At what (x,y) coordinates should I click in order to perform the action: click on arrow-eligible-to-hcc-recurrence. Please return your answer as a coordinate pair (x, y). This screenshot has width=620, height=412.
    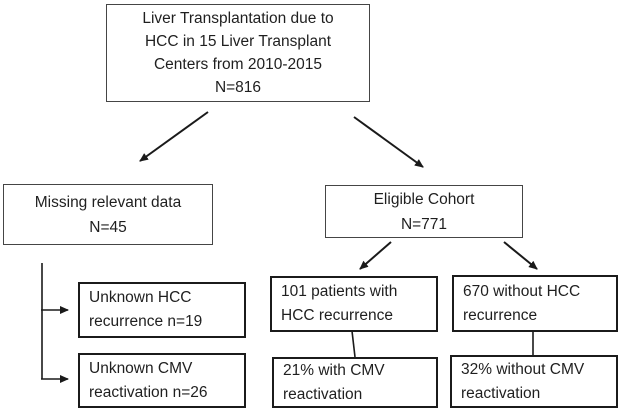
    Looking at the image, I should click on (375, 255).